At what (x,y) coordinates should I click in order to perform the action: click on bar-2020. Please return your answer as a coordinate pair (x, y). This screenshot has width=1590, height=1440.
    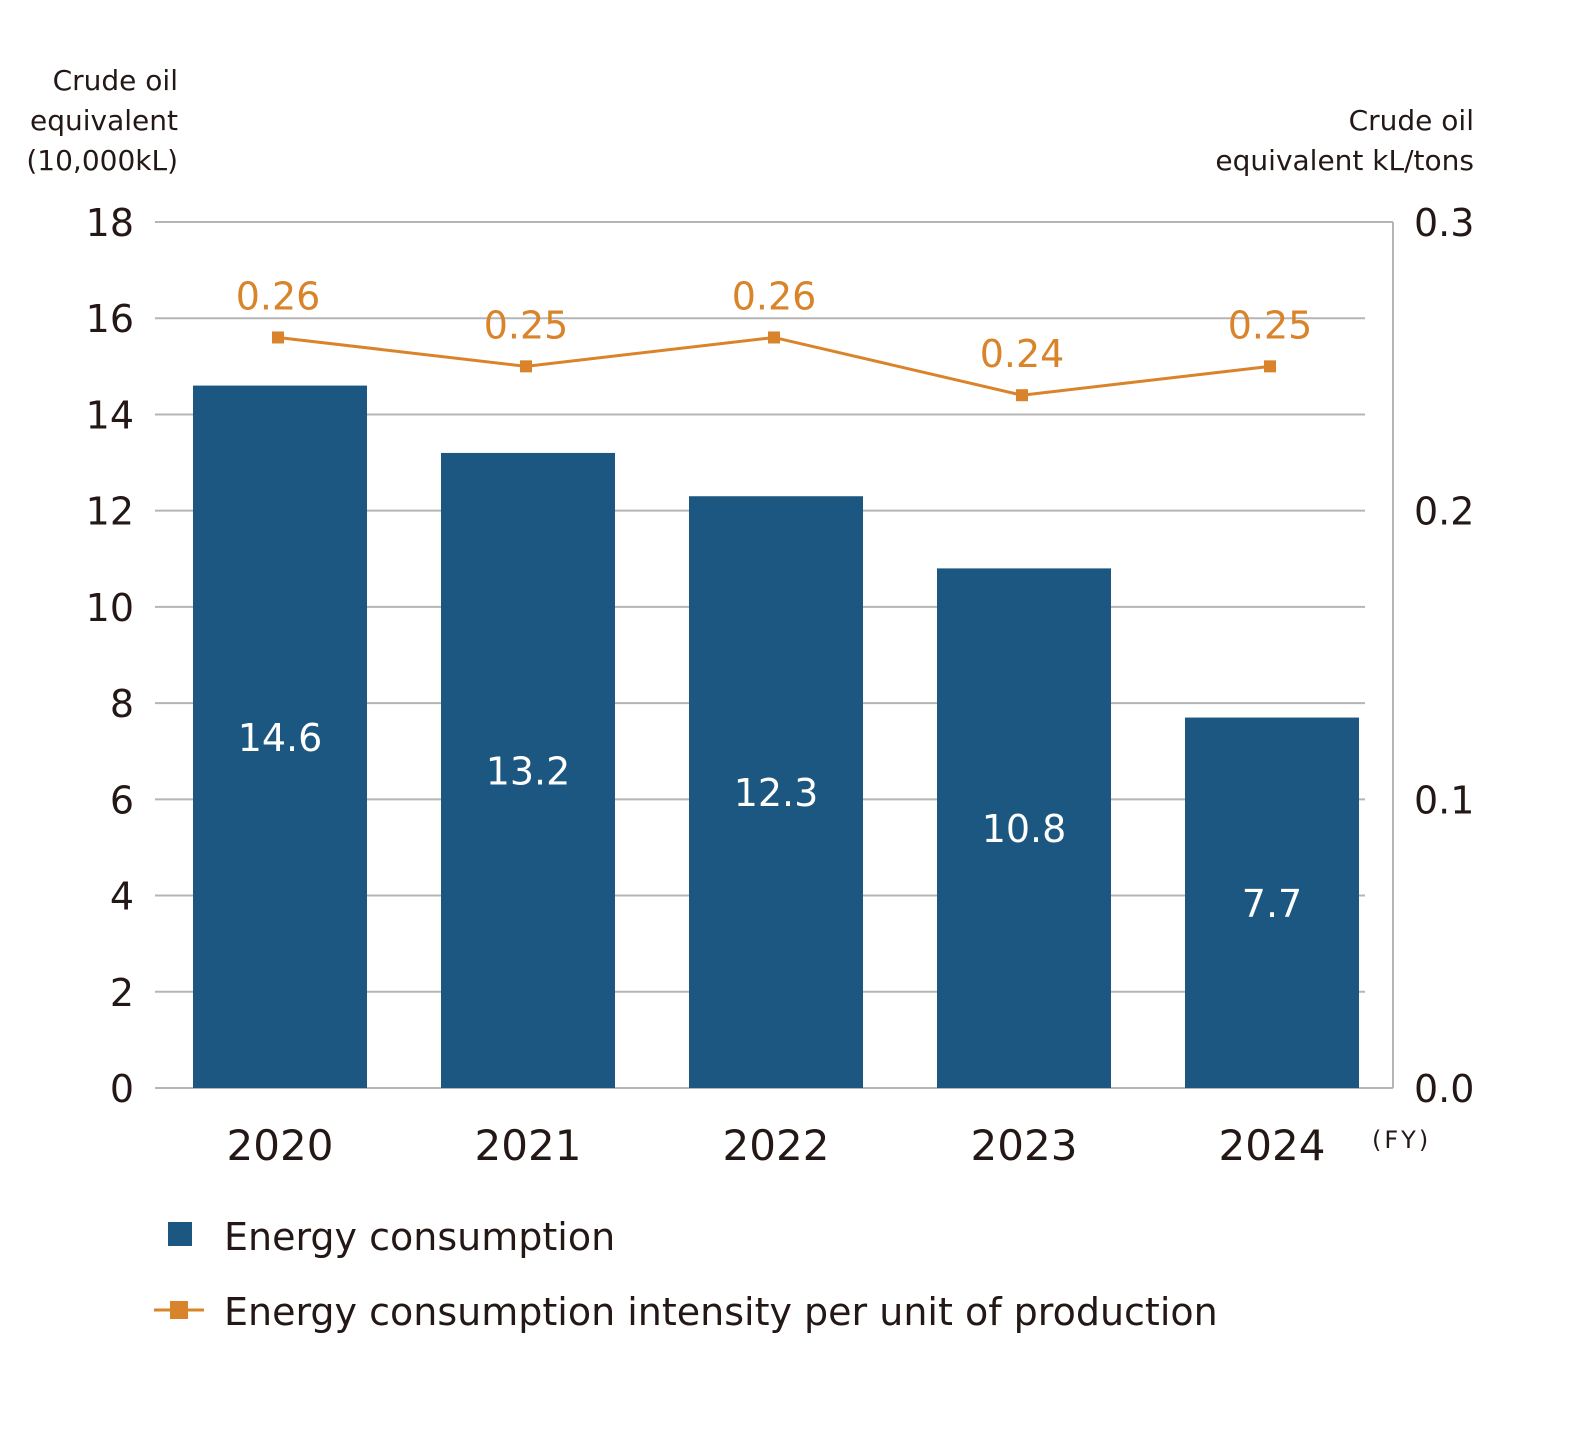
    Looking at the image, I should click on (280, 737).